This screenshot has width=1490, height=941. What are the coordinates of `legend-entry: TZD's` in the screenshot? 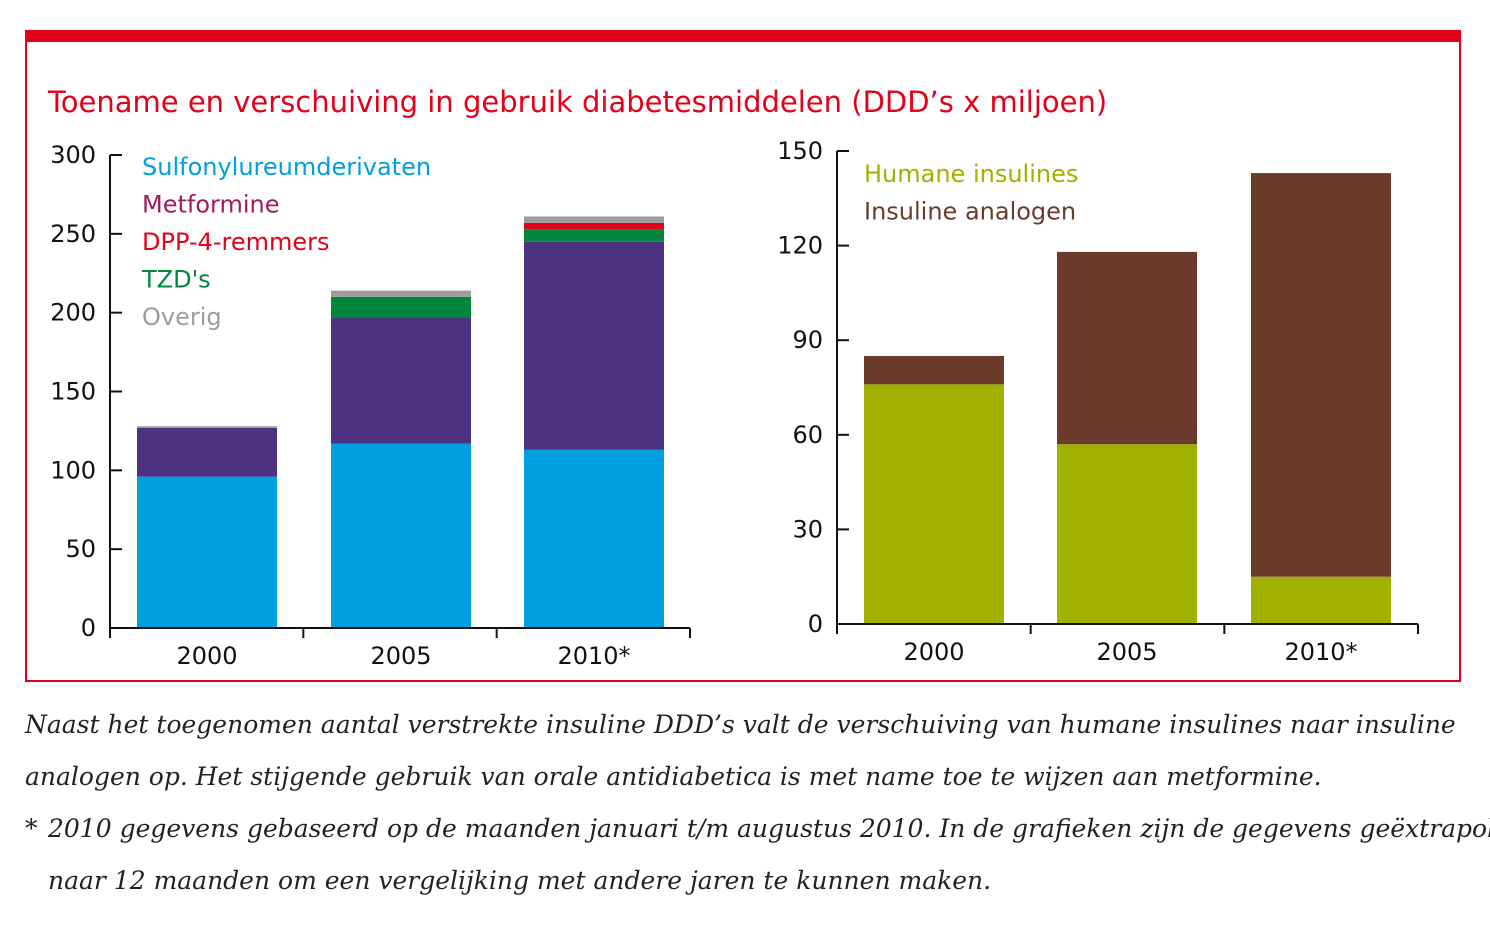 It's located at (176, 280).